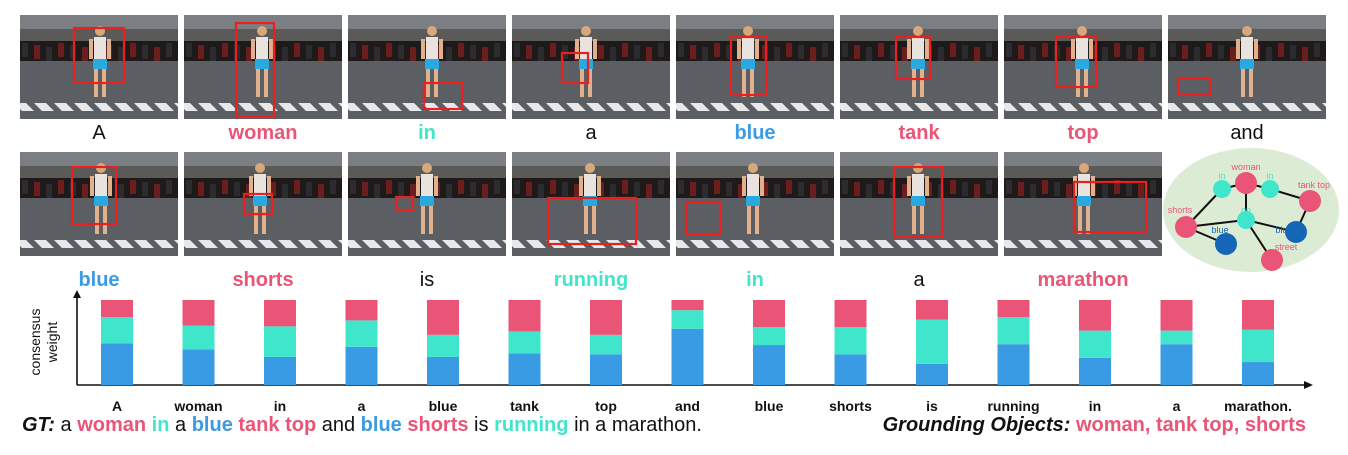  I want to click on frame-word: shorts, so click(263, 280).